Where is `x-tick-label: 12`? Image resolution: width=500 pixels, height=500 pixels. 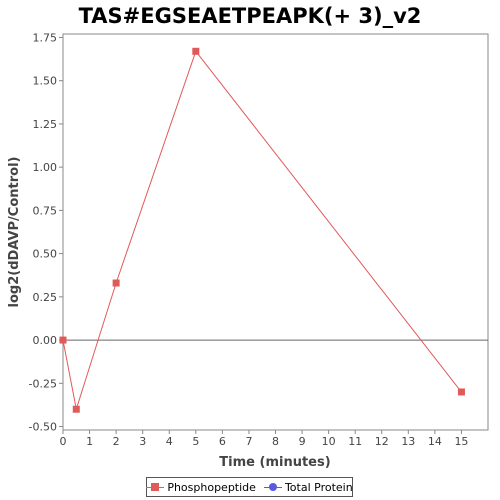 x-tick-label: 12 is located at coordinates (382, 441).